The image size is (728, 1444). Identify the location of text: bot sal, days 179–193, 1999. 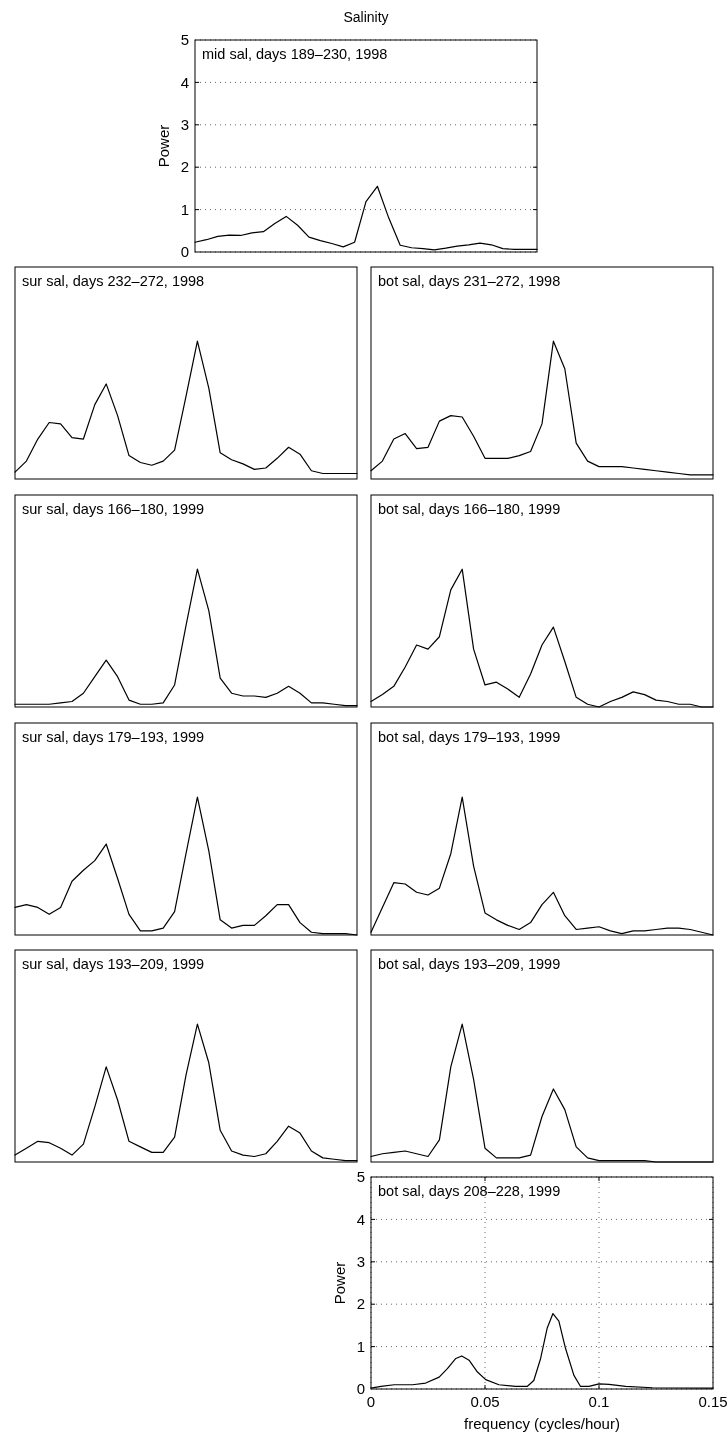
(469, 737).